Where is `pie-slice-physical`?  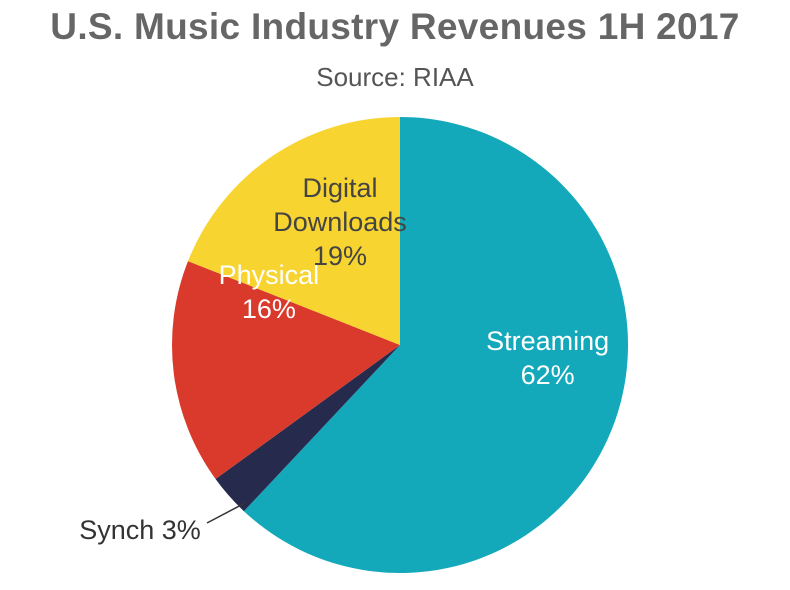
pie-slice-physical is located at coordinates (285, 370).